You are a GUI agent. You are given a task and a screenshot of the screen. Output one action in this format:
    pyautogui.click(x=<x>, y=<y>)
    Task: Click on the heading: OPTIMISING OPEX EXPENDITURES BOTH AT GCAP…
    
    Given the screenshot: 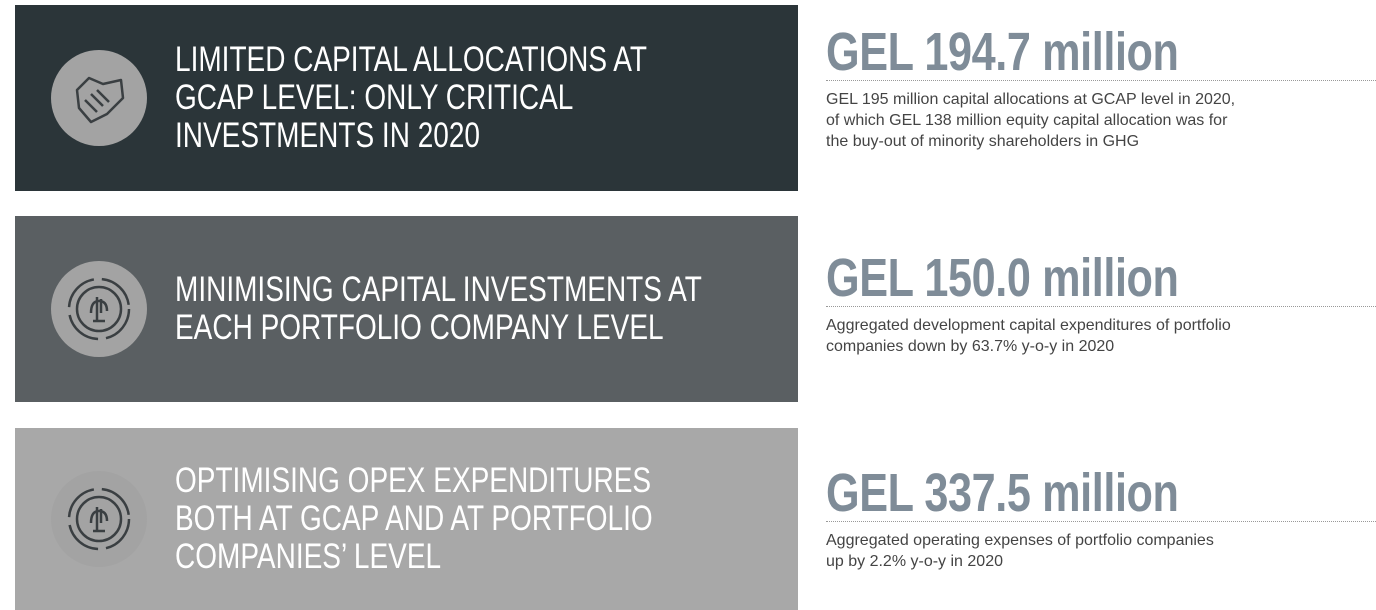 What is the action you would take?
    pyautogui.click(x=414, y=519)
    